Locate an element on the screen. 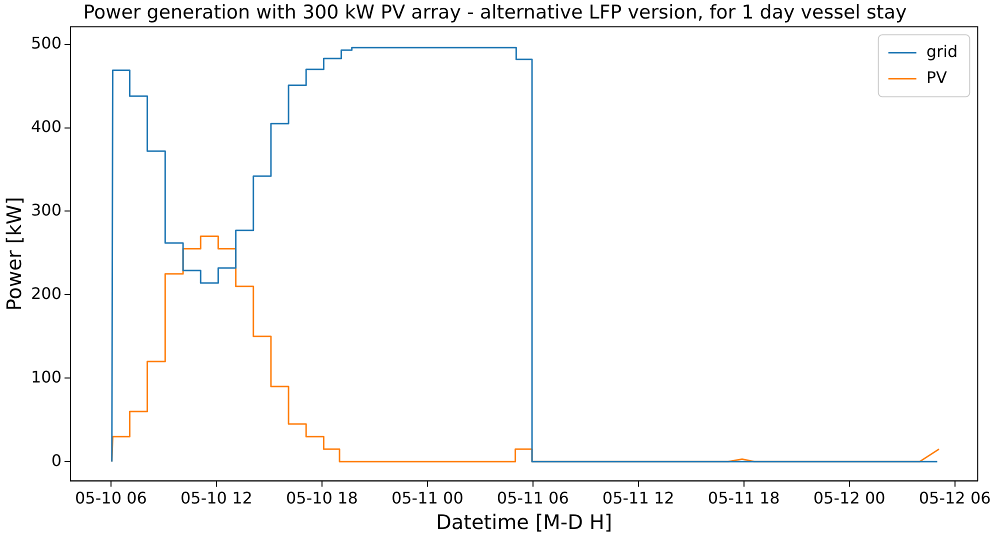  y-tick-label: 0 is located at coordinates (56, 460).